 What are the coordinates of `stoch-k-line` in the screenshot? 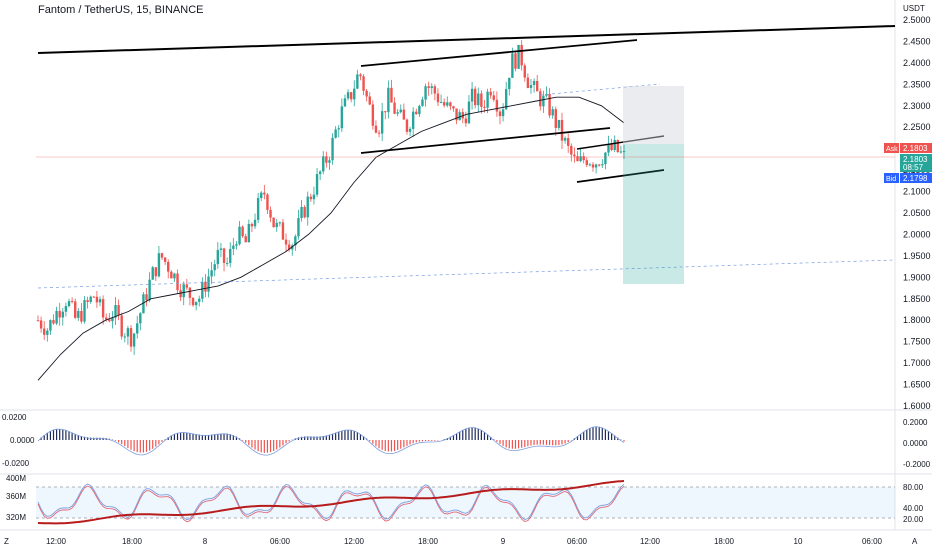 It's located at (331, 502).